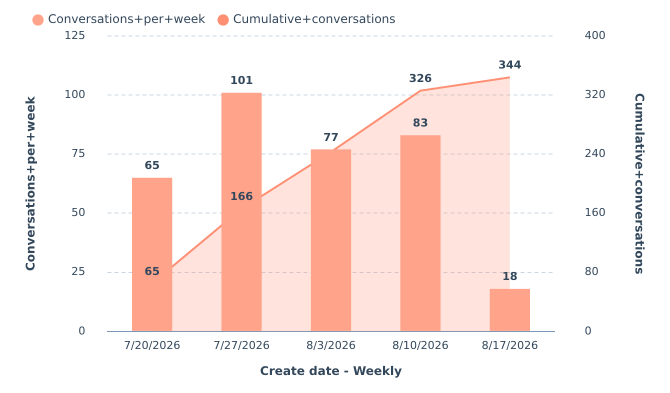  Describe the element at coordinates (78, 213) in the screenshot. I see `y-tick-label: 50` at that location.